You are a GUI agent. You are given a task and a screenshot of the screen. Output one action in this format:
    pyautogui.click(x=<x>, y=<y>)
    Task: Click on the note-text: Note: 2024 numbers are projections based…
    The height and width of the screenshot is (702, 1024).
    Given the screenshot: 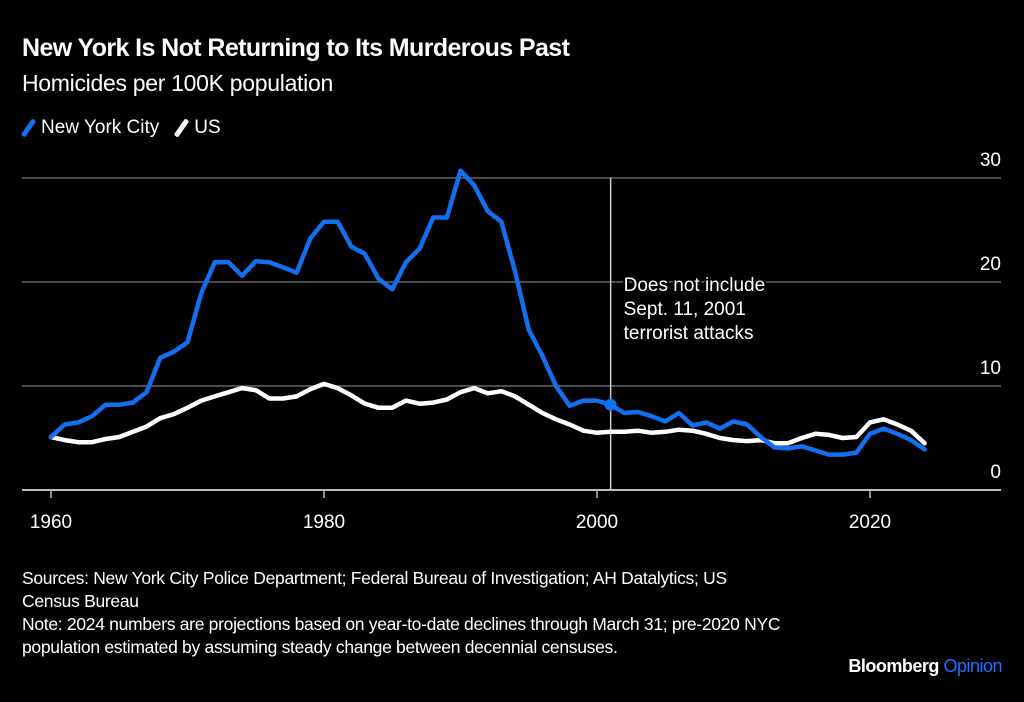 What is the action you would take?
    pyautogui.click(x=401, y=635)
    